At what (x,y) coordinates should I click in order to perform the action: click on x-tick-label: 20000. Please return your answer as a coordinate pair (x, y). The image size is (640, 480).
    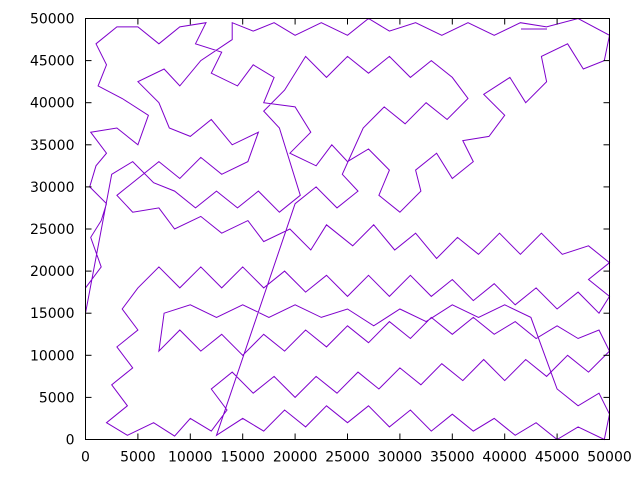
    Looking at the image, I should click on (295, 458).